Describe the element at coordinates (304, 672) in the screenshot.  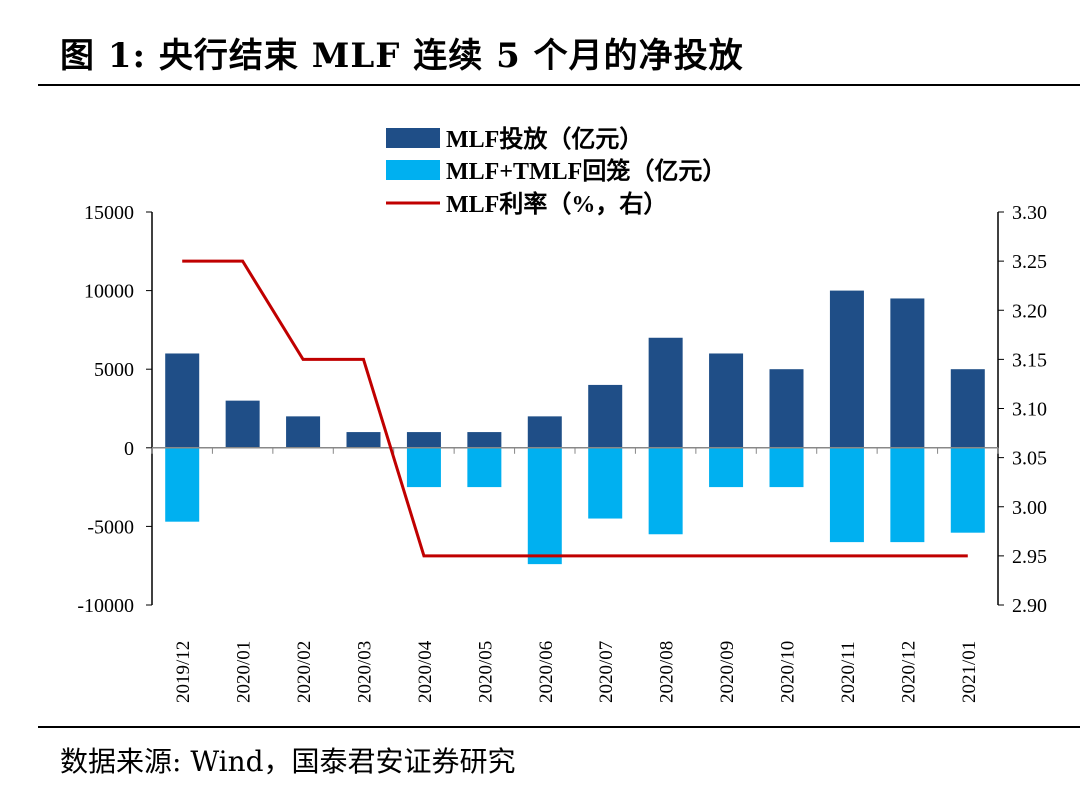
I see `category-label: 2020/02` at that location.